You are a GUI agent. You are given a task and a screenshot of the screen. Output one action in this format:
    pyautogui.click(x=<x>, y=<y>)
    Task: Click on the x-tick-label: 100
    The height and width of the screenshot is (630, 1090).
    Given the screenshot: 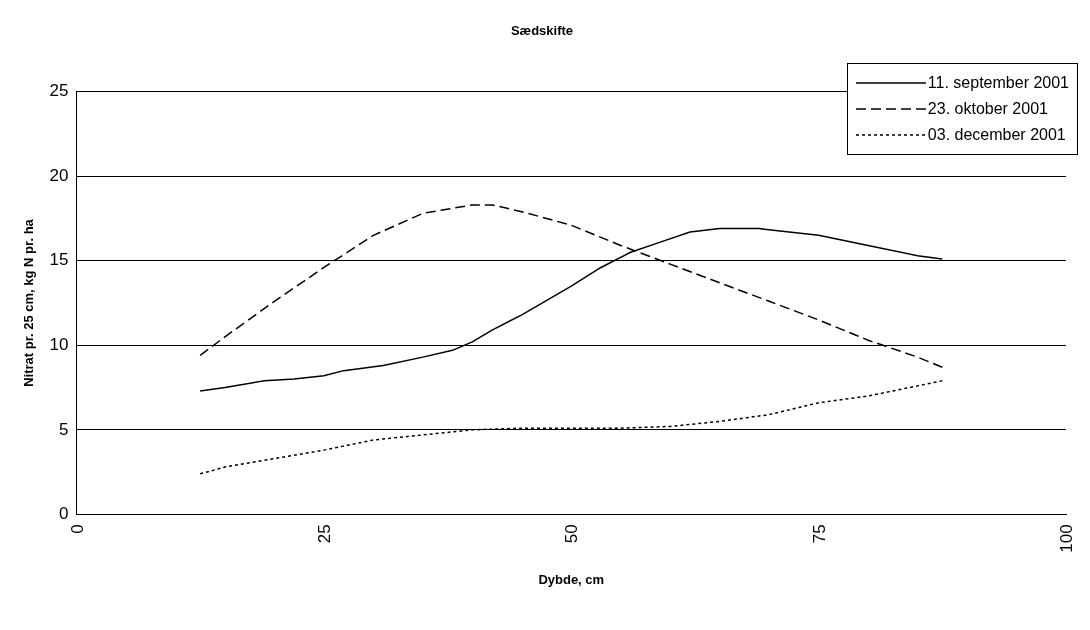 What is the action you would take?
    pyautogui.click(x=1066, y=538)
    